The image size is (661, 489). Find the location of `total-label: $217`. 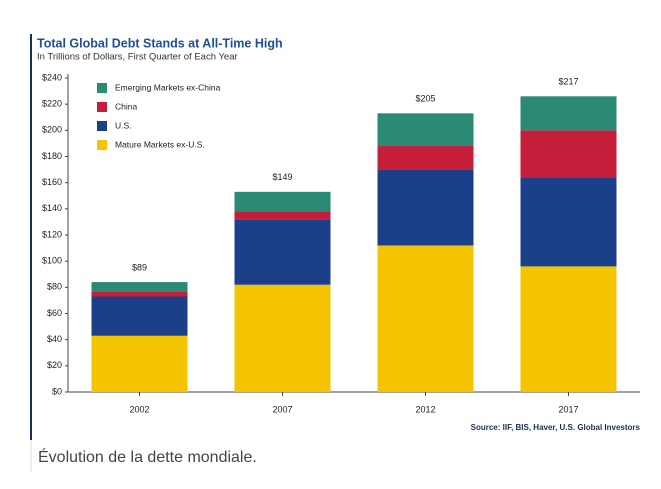

total-label: $217 is located at coordinates (568, 82).